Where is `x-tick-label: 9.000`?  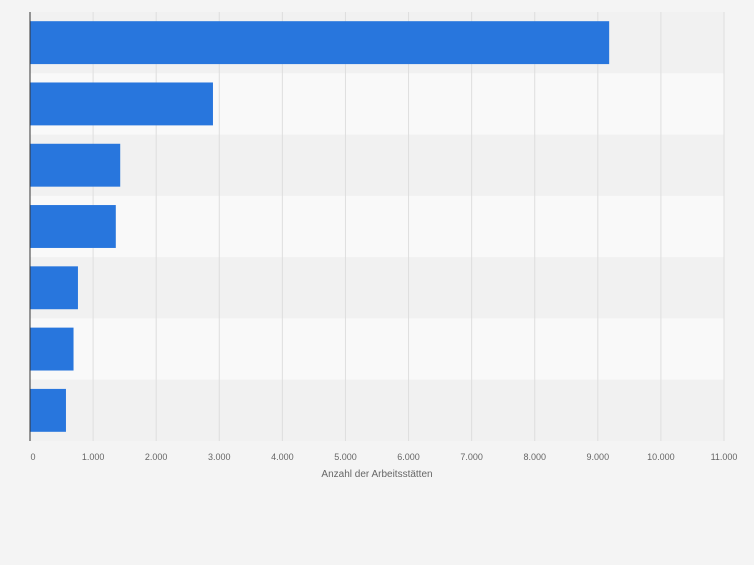
x-tick-label: 9.000 is located at coordinates (598, 457).